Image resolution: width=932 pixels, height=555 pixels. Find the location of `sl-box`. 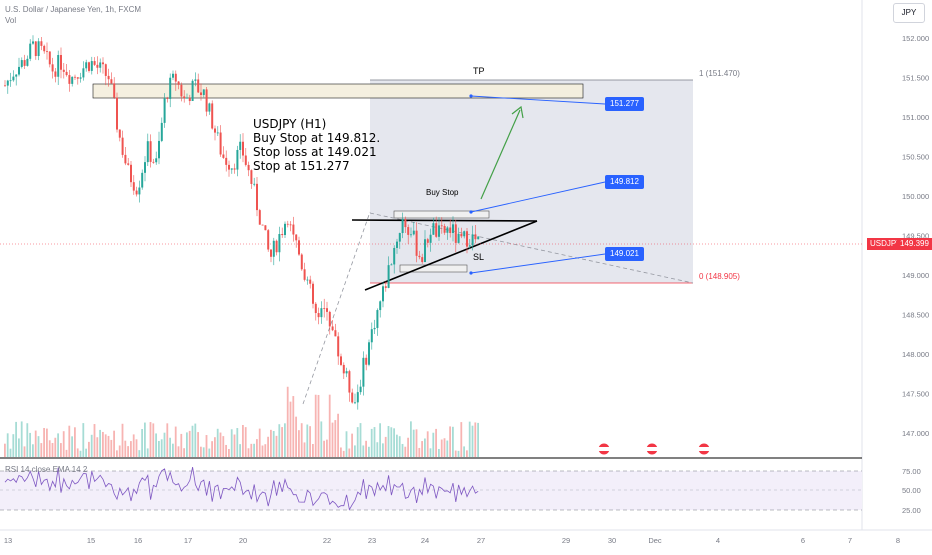

sl-box is located at coordinates (433, 268).